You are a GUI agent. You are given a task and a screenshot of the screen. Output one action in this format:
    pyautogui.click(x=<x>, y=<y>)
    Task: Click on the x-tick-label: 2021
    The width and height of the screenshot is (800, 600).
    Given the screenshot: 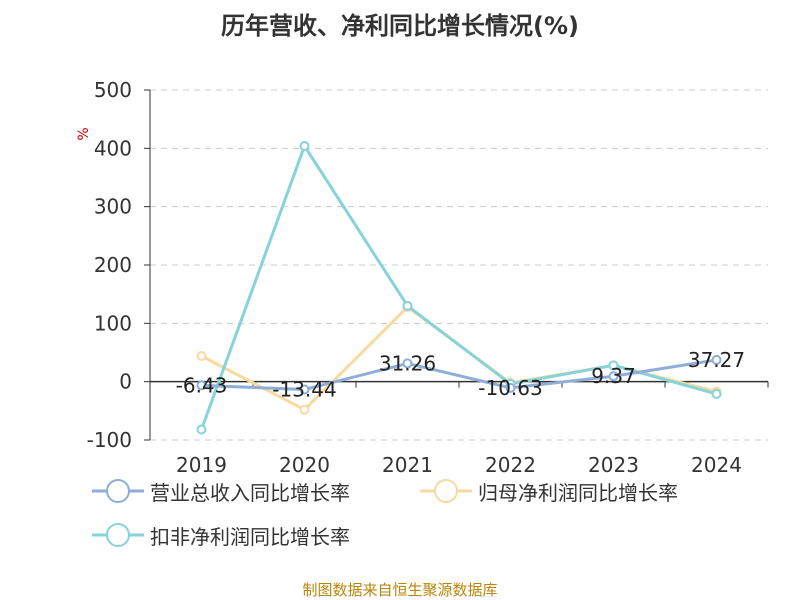 What is the action you would take?
    pyautogui.click(x=407, y=465)
    